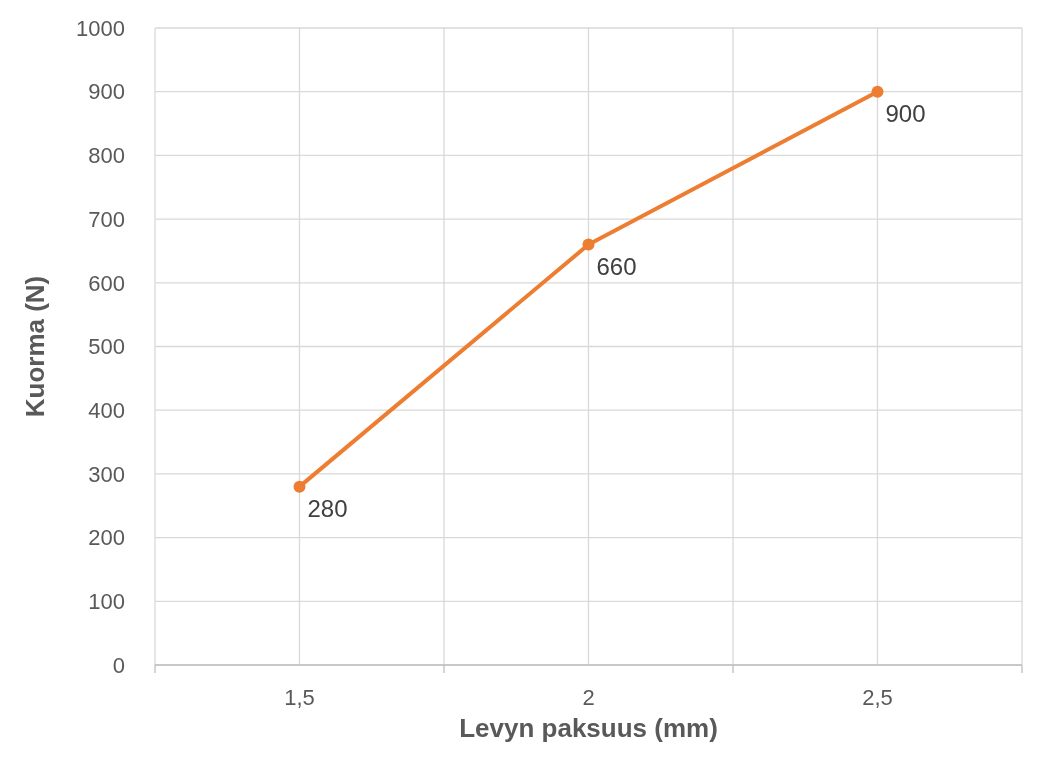 The height and width of the screenshot is (757, 1040). Describe the element at coordinates (106, 347) in the screenshot. I see `y-tick-label: 500` at that location.